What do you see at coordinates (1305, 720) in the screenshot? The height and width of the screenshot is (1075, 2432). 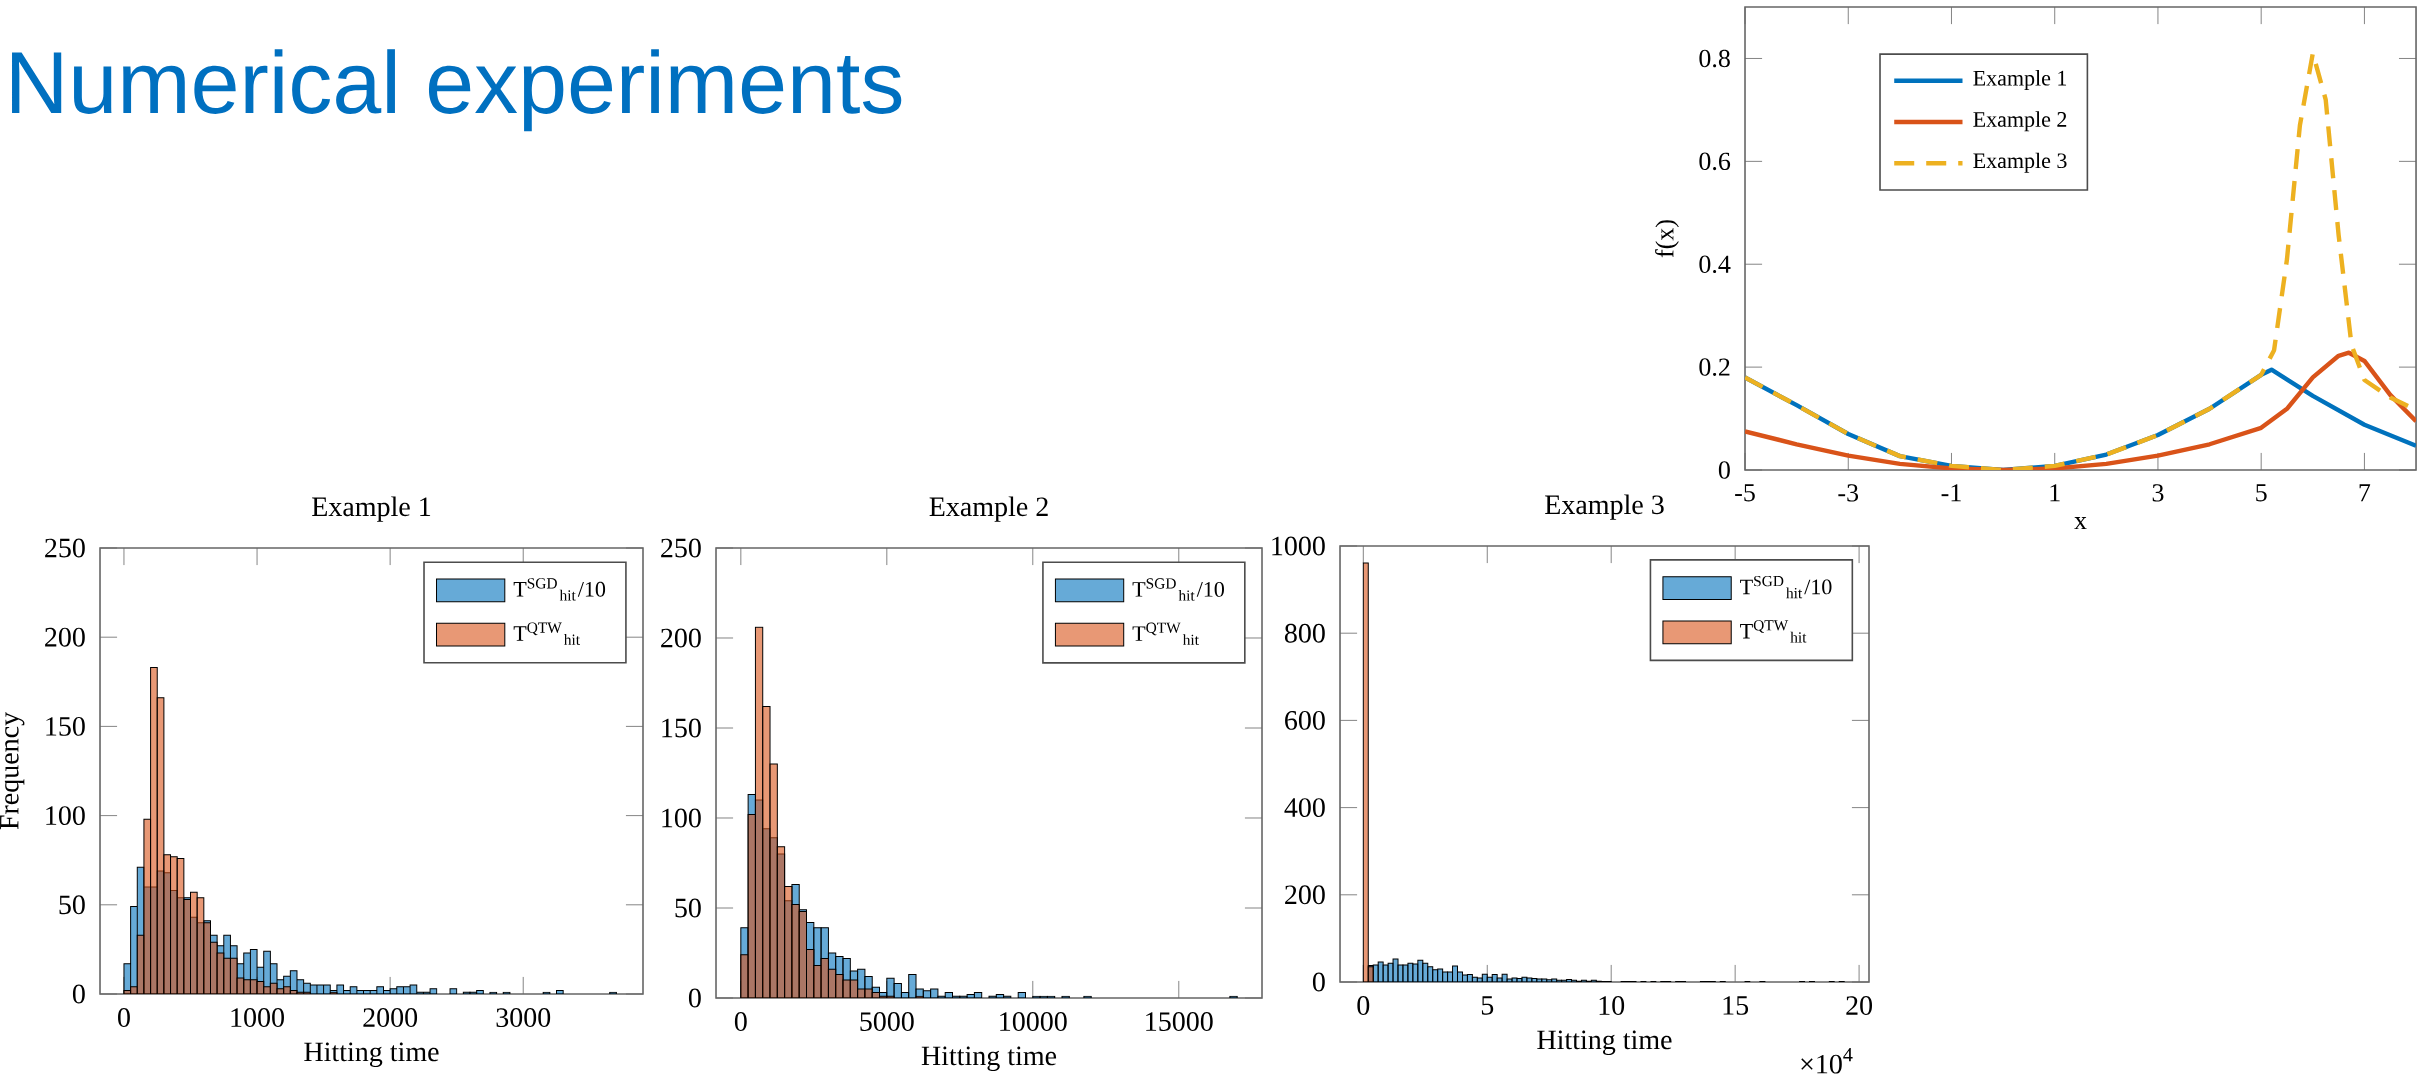 I see `y-tick-label: 600` at bounding box center [1305, 720].